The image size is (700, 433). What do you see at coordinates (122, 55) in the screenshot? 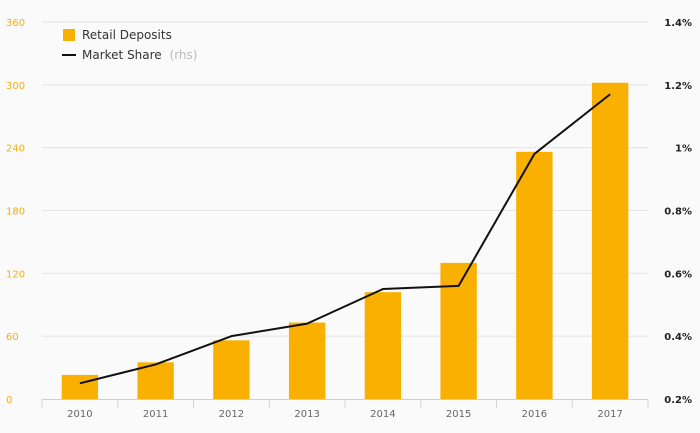
I see `legend-label-line-name: Market Share` at bounding box center [122, 55].